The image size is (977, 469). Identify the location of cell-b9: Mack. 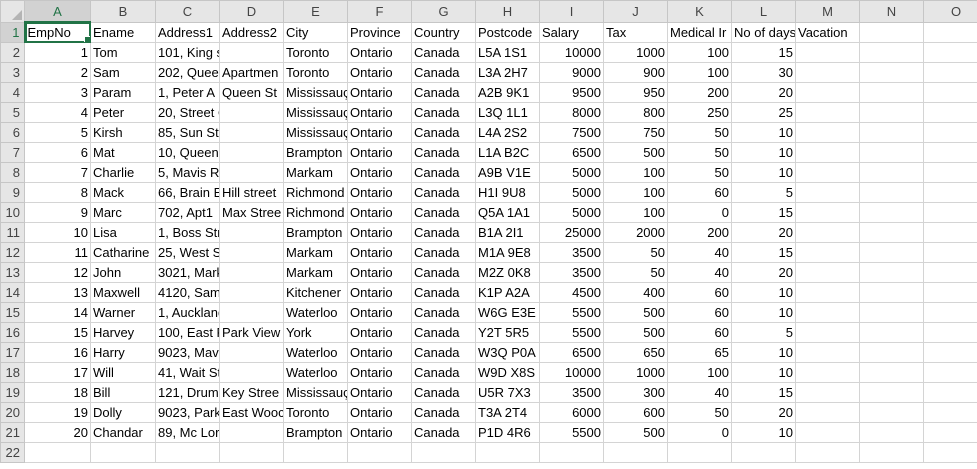
(123, 192).